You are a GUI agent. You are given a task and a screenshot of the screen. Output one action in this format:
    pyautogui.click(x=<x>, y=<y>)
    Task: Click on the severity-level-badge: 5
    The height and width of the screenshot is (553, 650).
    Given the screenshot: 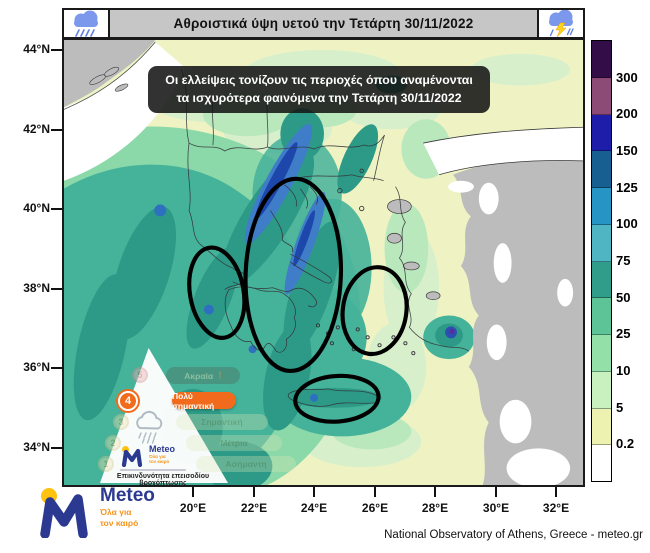 What is the action you would take?
    pyautogui.click(x=140, y=375)
    